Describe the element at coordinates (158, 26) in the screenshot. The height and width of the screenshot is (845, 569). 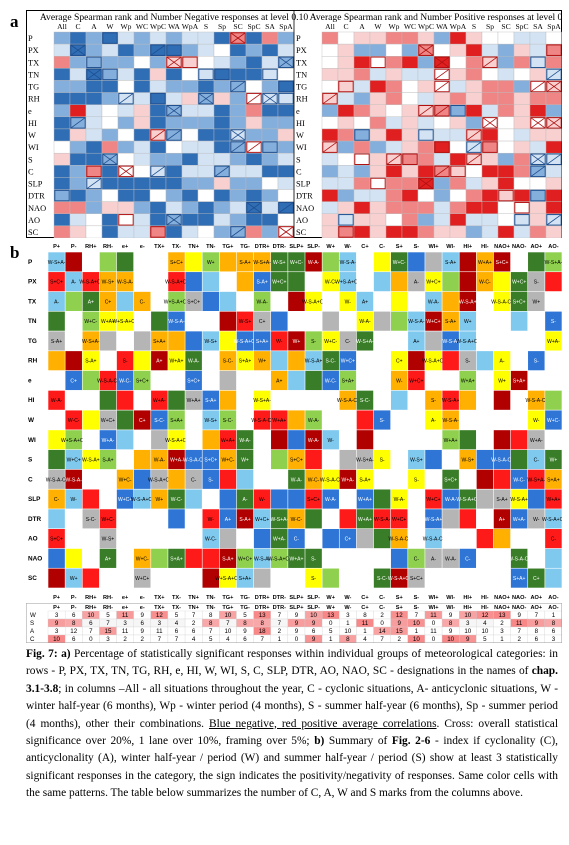
I see `heatmap-column-label: WpC` at that location.